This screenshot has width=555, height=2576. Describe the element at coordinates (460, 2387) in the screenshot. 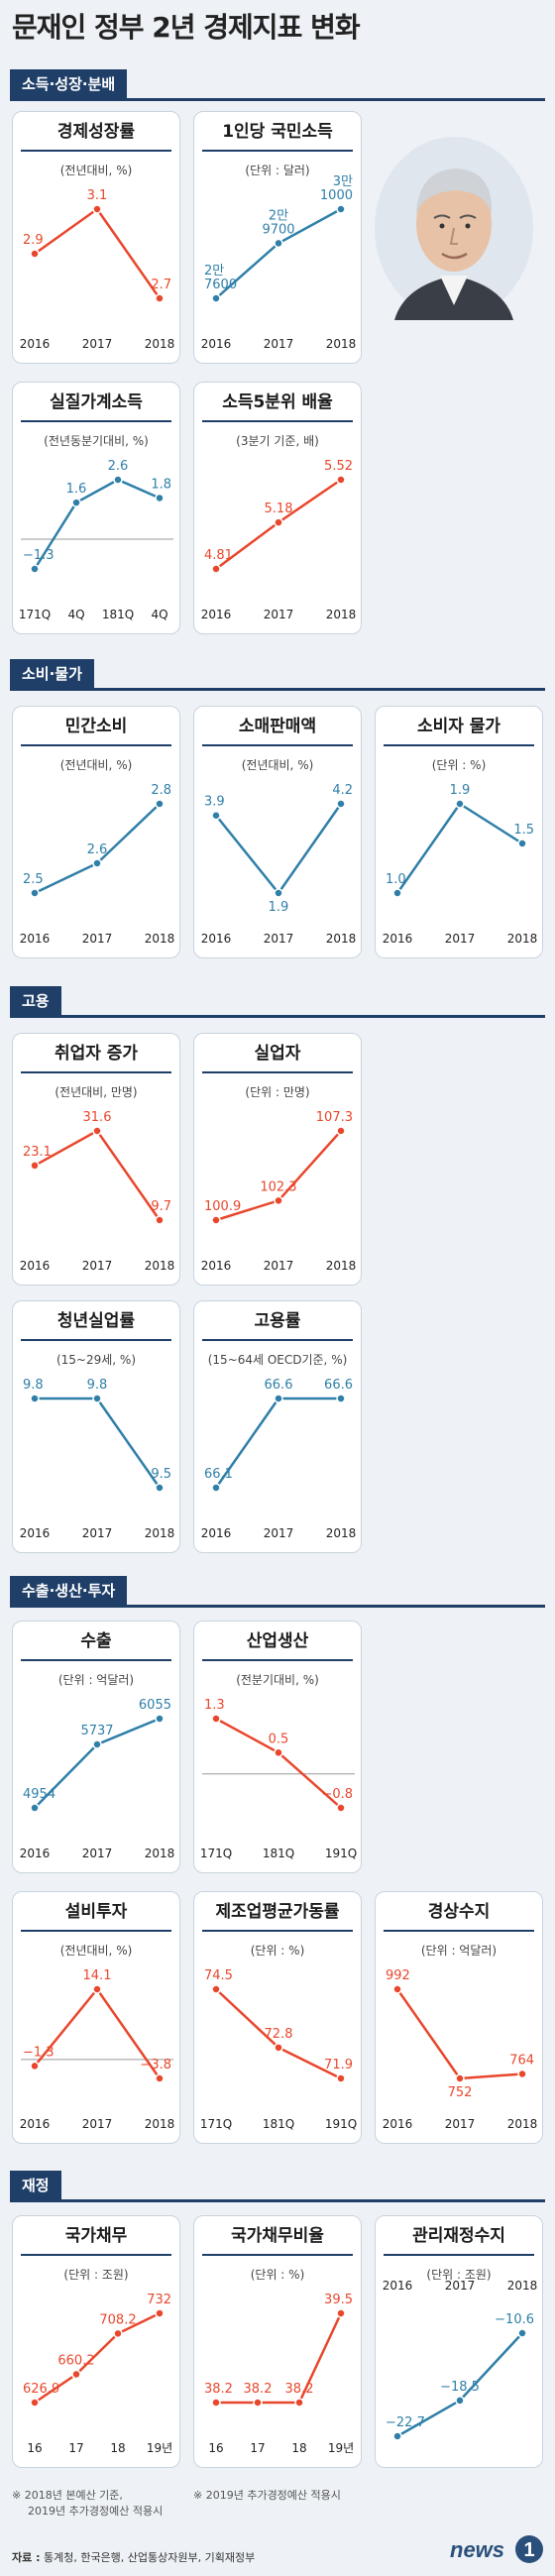

I see `data-label: −18.5` at that location.